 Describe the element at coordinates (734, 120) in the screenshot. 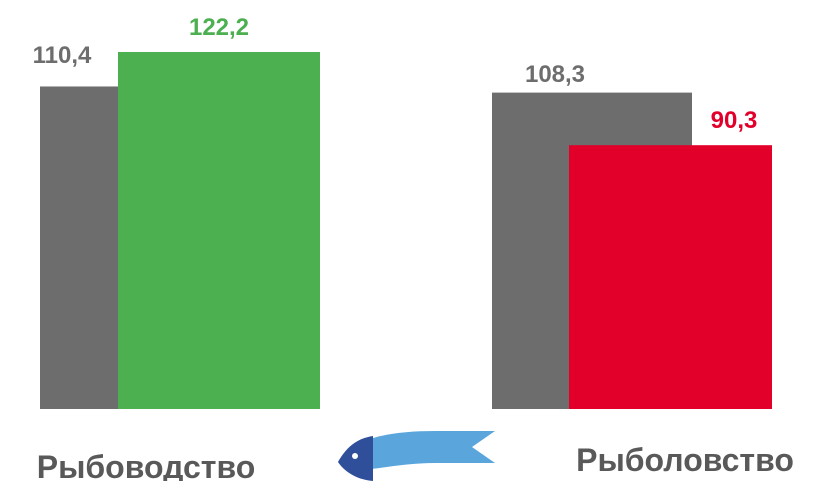

I see `value-label-colored-2: 90,3` at that location.